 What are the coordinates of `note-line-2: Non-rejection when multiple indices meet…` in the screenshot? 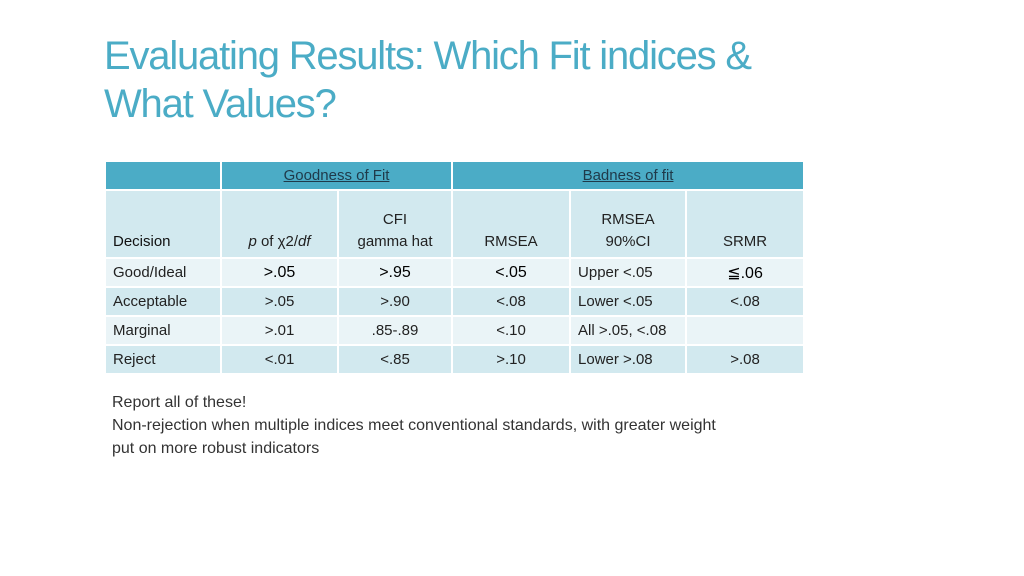 It's located at (414, 425).